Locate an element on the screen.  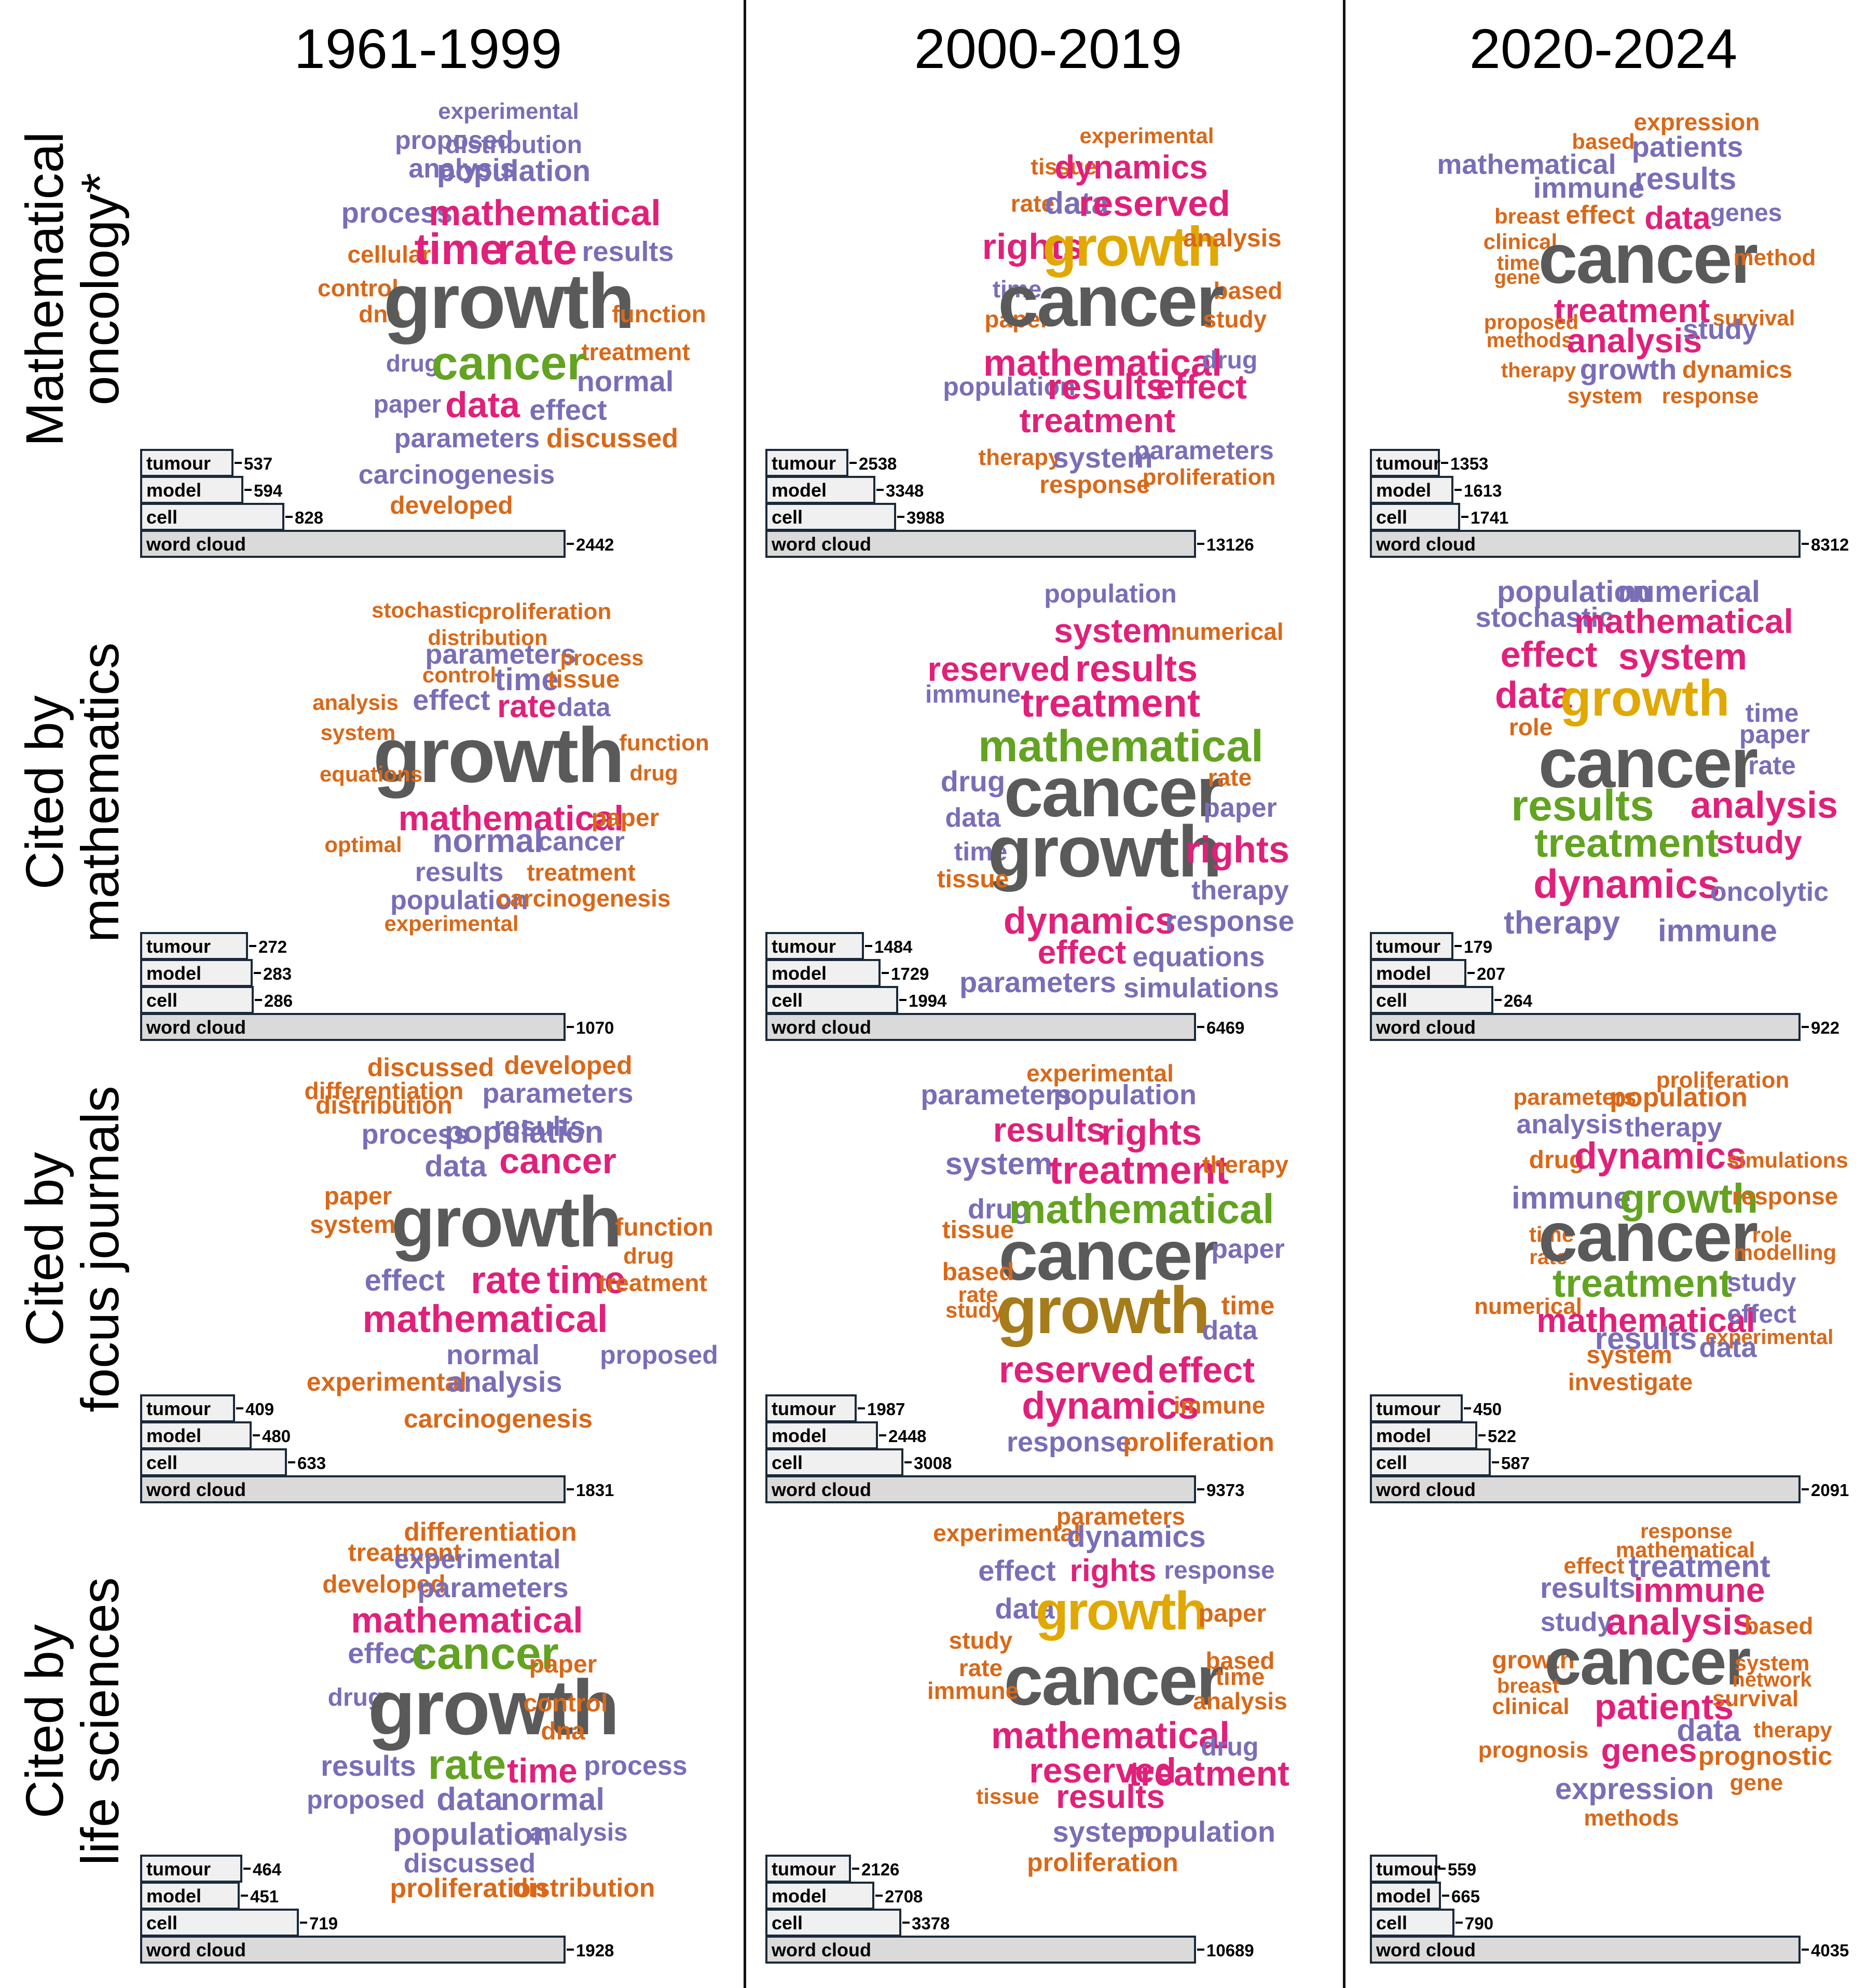
bar-label: model is located at coordinates (799, 1436).